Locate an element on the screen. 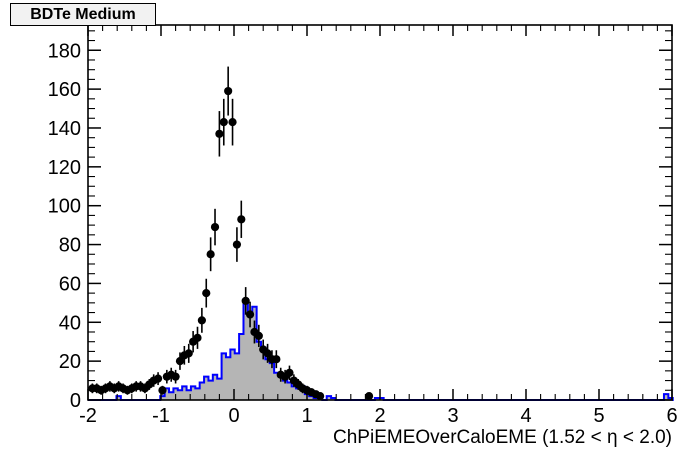 This screenshot has width=696, height=472. plot-title-box: BDTe Medium is located at coordinates (83, 14).